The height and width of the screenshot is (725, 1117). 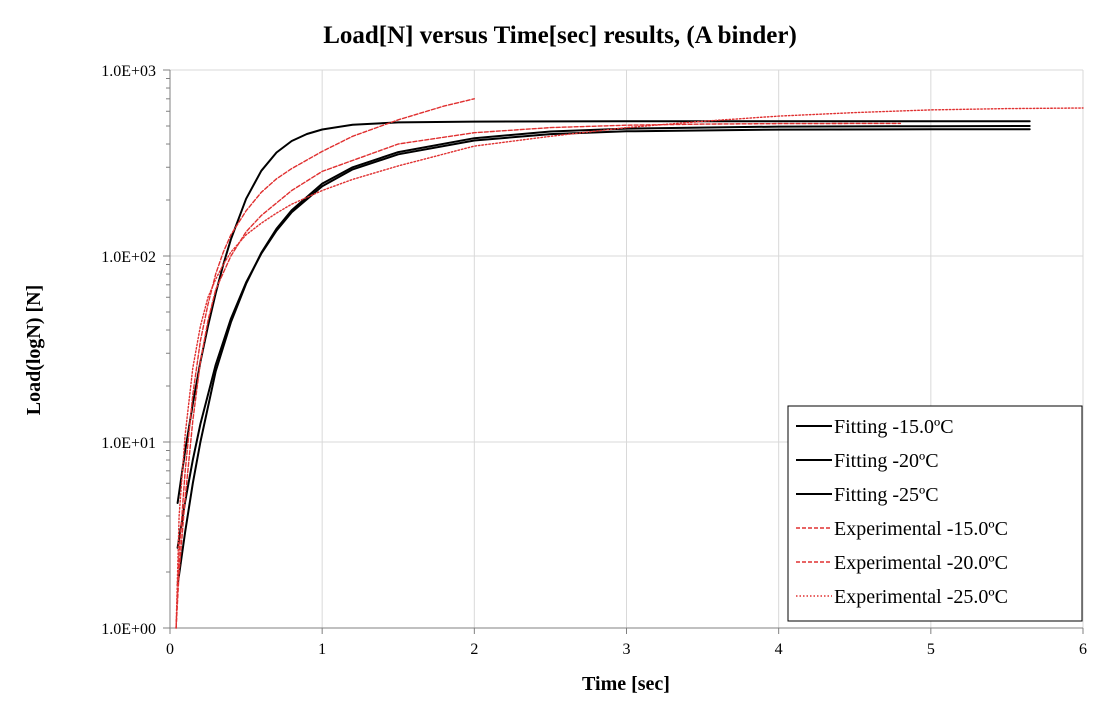 I want to click on x-tick-label: 5, so click(x=931, y=649).